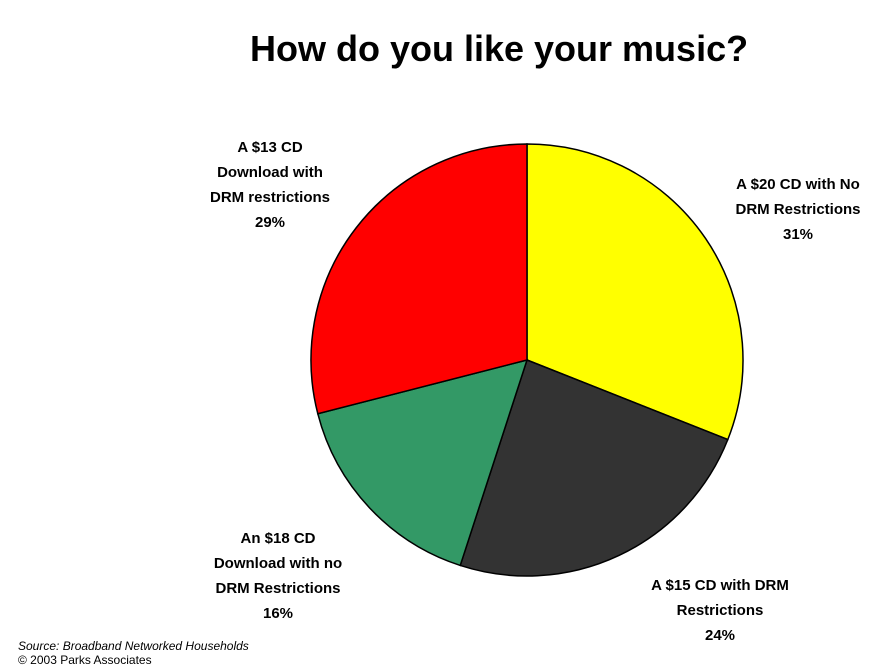 This screenshot has width=890, height=671. I want to click on copyright-note: © 2003 Parks Associates, so click(85, 660).